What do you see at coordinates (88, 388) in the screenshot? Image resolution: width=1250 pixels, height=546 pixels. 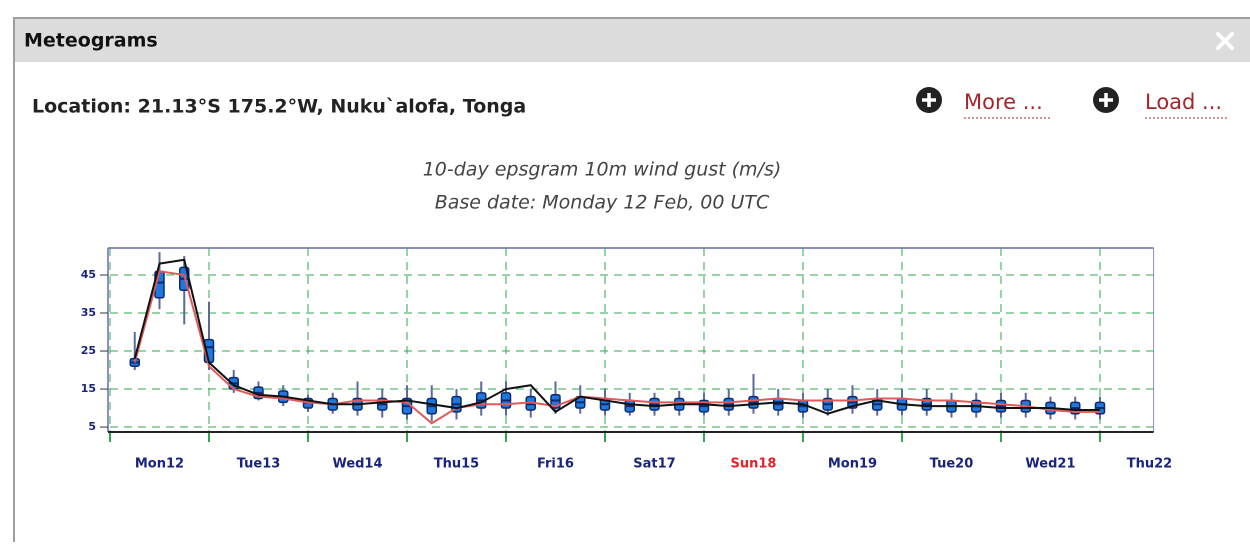 I see `y-tick-label: 15` at bounding box center [88, 388].